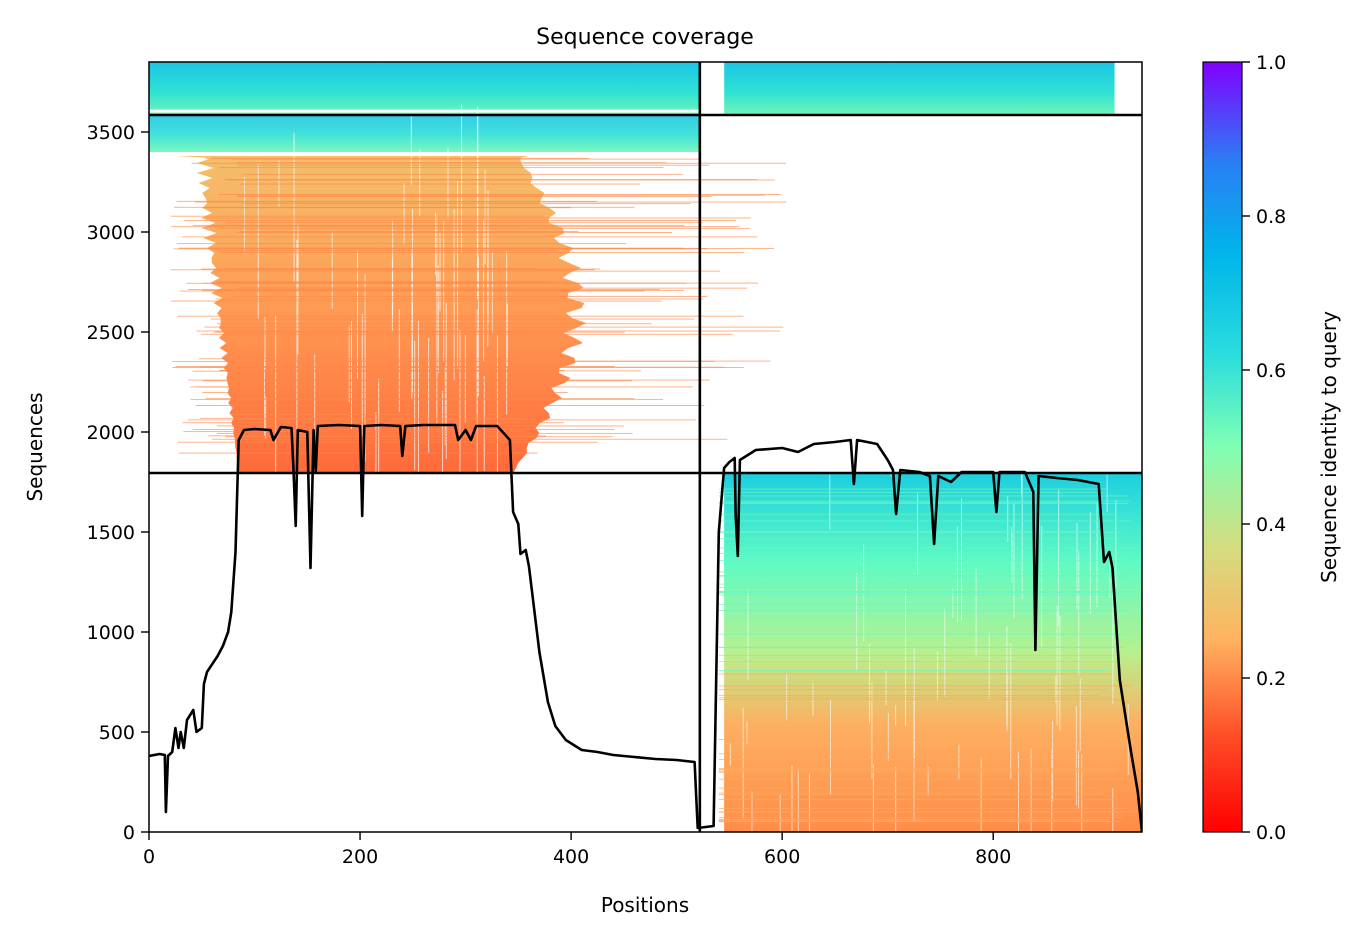  What do you see at coordinates (1264, 448) in the screenshot?
I see `colorbar-ticks: 0.0 0.2 0.4 0.6 0.8 1.0` at bounding box center [1264, 448].